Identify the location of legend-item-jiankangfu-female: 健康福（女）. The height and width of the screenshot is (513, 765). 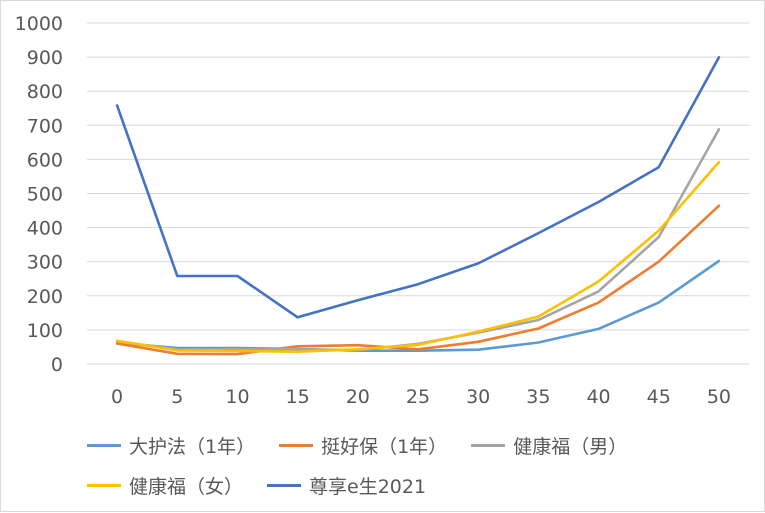
(165, 485).